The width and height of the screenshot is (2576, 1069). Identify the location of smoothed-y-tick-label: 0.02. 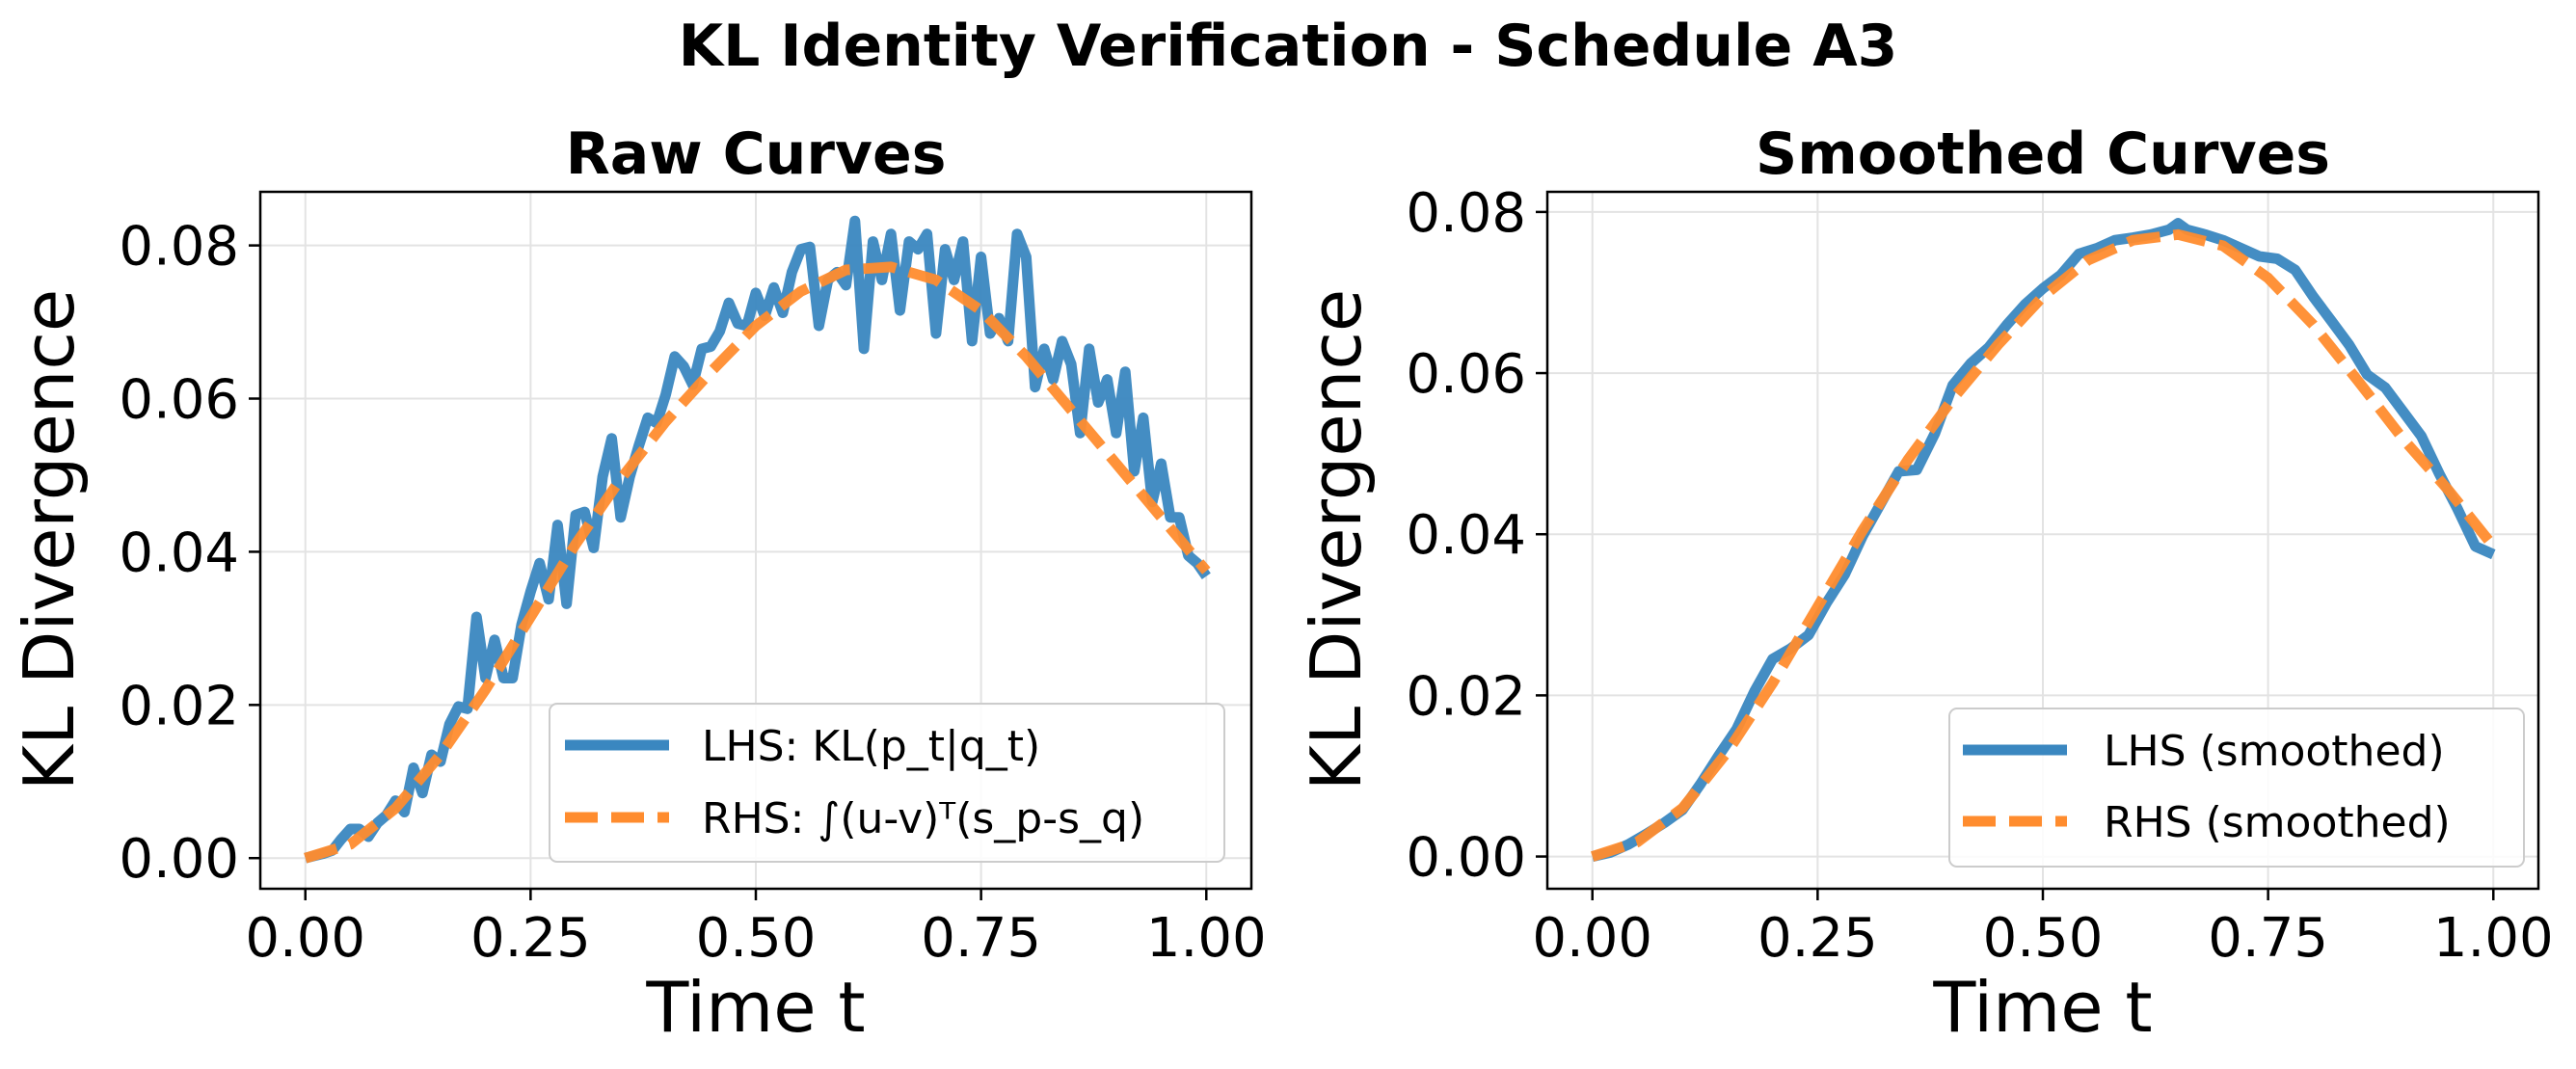
(1466, 696).